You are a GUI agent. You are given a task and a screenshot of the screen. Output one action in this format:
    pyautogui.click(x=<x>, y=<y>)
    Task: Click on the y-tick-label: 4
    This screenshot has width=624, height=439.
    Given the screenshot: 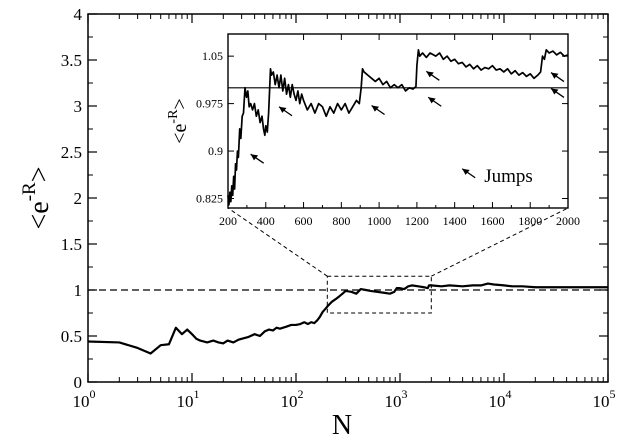 What is the action you would take?
    pyautogui.click(x=78, y=14)
    